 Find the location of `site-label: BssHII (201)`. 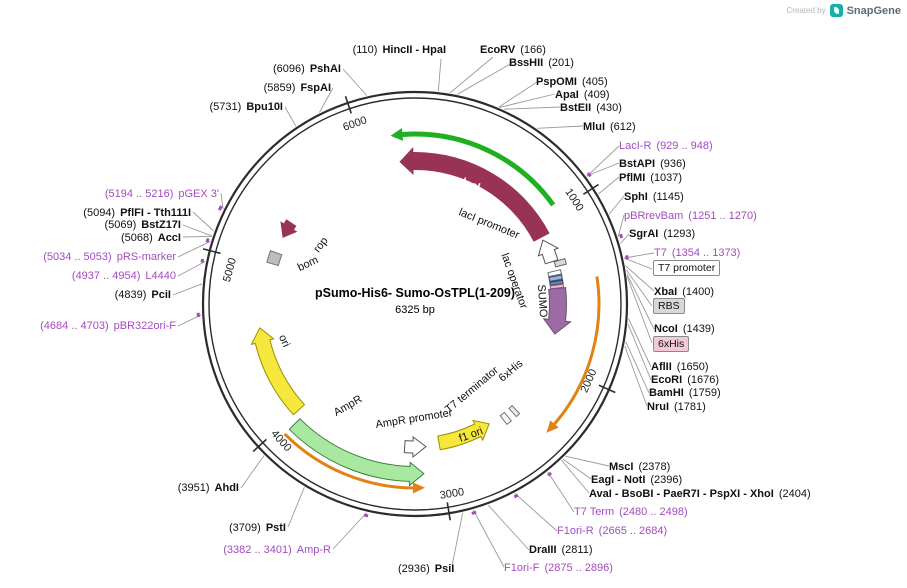

site-label: BssHII (201) is located at coordinates (541, 63).